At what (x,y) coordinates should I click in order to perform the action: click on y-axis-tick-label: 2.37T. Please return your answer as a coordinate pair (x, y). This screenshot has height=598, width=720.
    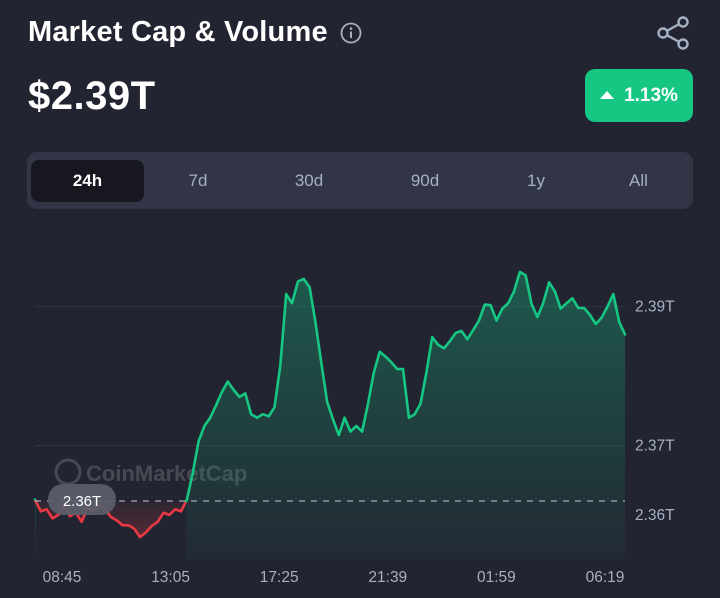
    Looking at the image, I should click on (655, 445).